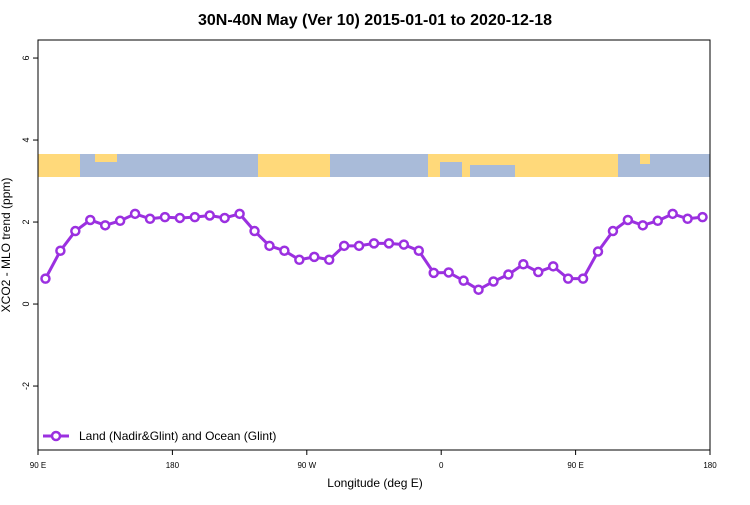 The height and width of the screenshot is (505, 750). I want to click on x-axis-label: Longitude (deg E), so click(374, 483).